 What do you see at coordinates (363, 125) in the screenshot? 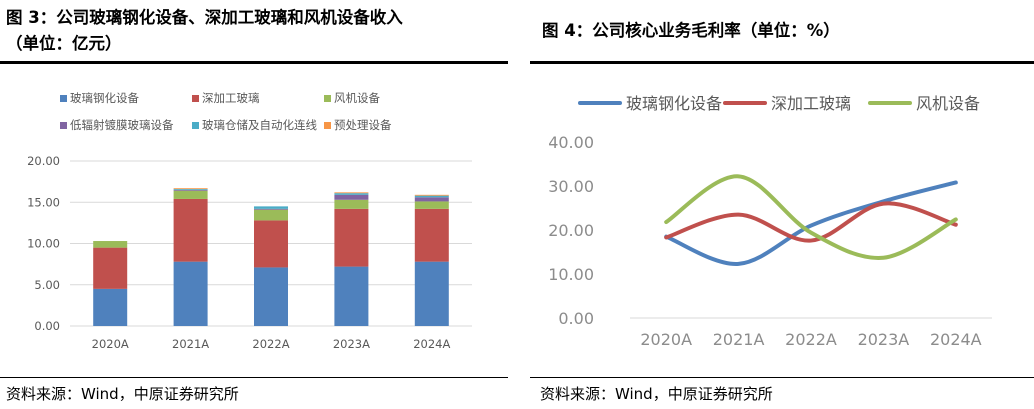
I see `legend-label: 预处理设备` at bounding box center [363, 125].